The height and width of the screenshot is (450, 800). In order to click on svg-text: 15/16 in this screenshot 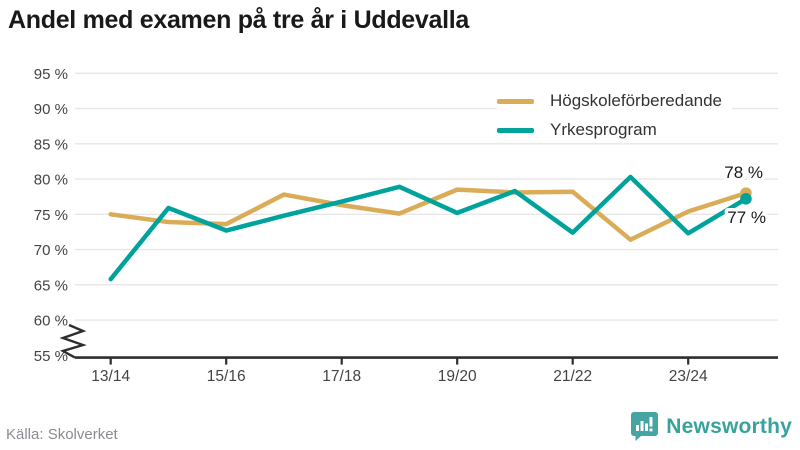, I will do `click(226, 376)`.